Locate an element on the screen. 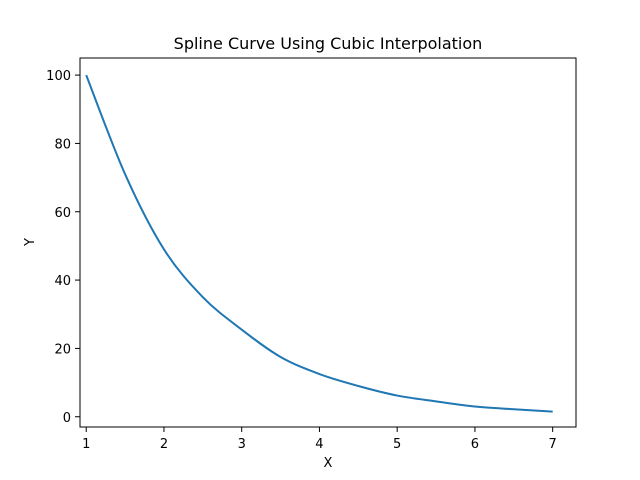  y-tick-label: 80 is located at coordinates (62, 144).